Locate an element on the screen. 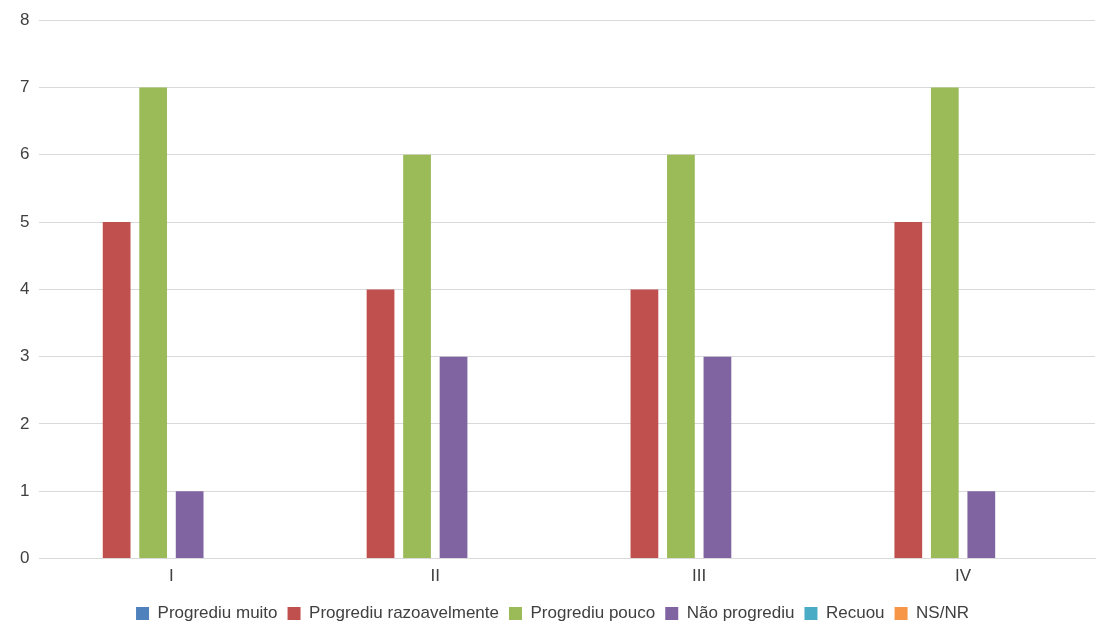 The width and height of the screenshot is (1110, 637). legend-label: Progrediu muito is located at coordinates (217, 613).